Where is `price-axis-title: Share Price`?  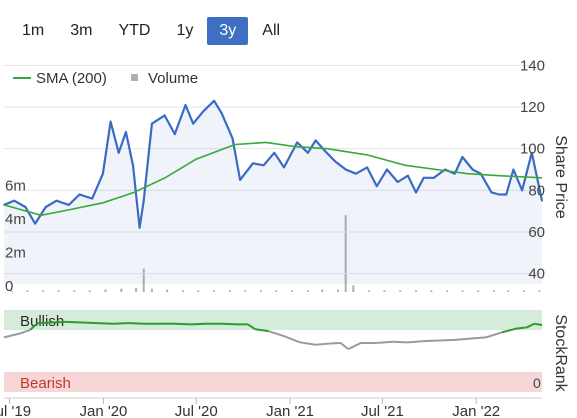 price-axis-title: Share Price is located at coordinates (560, 177).